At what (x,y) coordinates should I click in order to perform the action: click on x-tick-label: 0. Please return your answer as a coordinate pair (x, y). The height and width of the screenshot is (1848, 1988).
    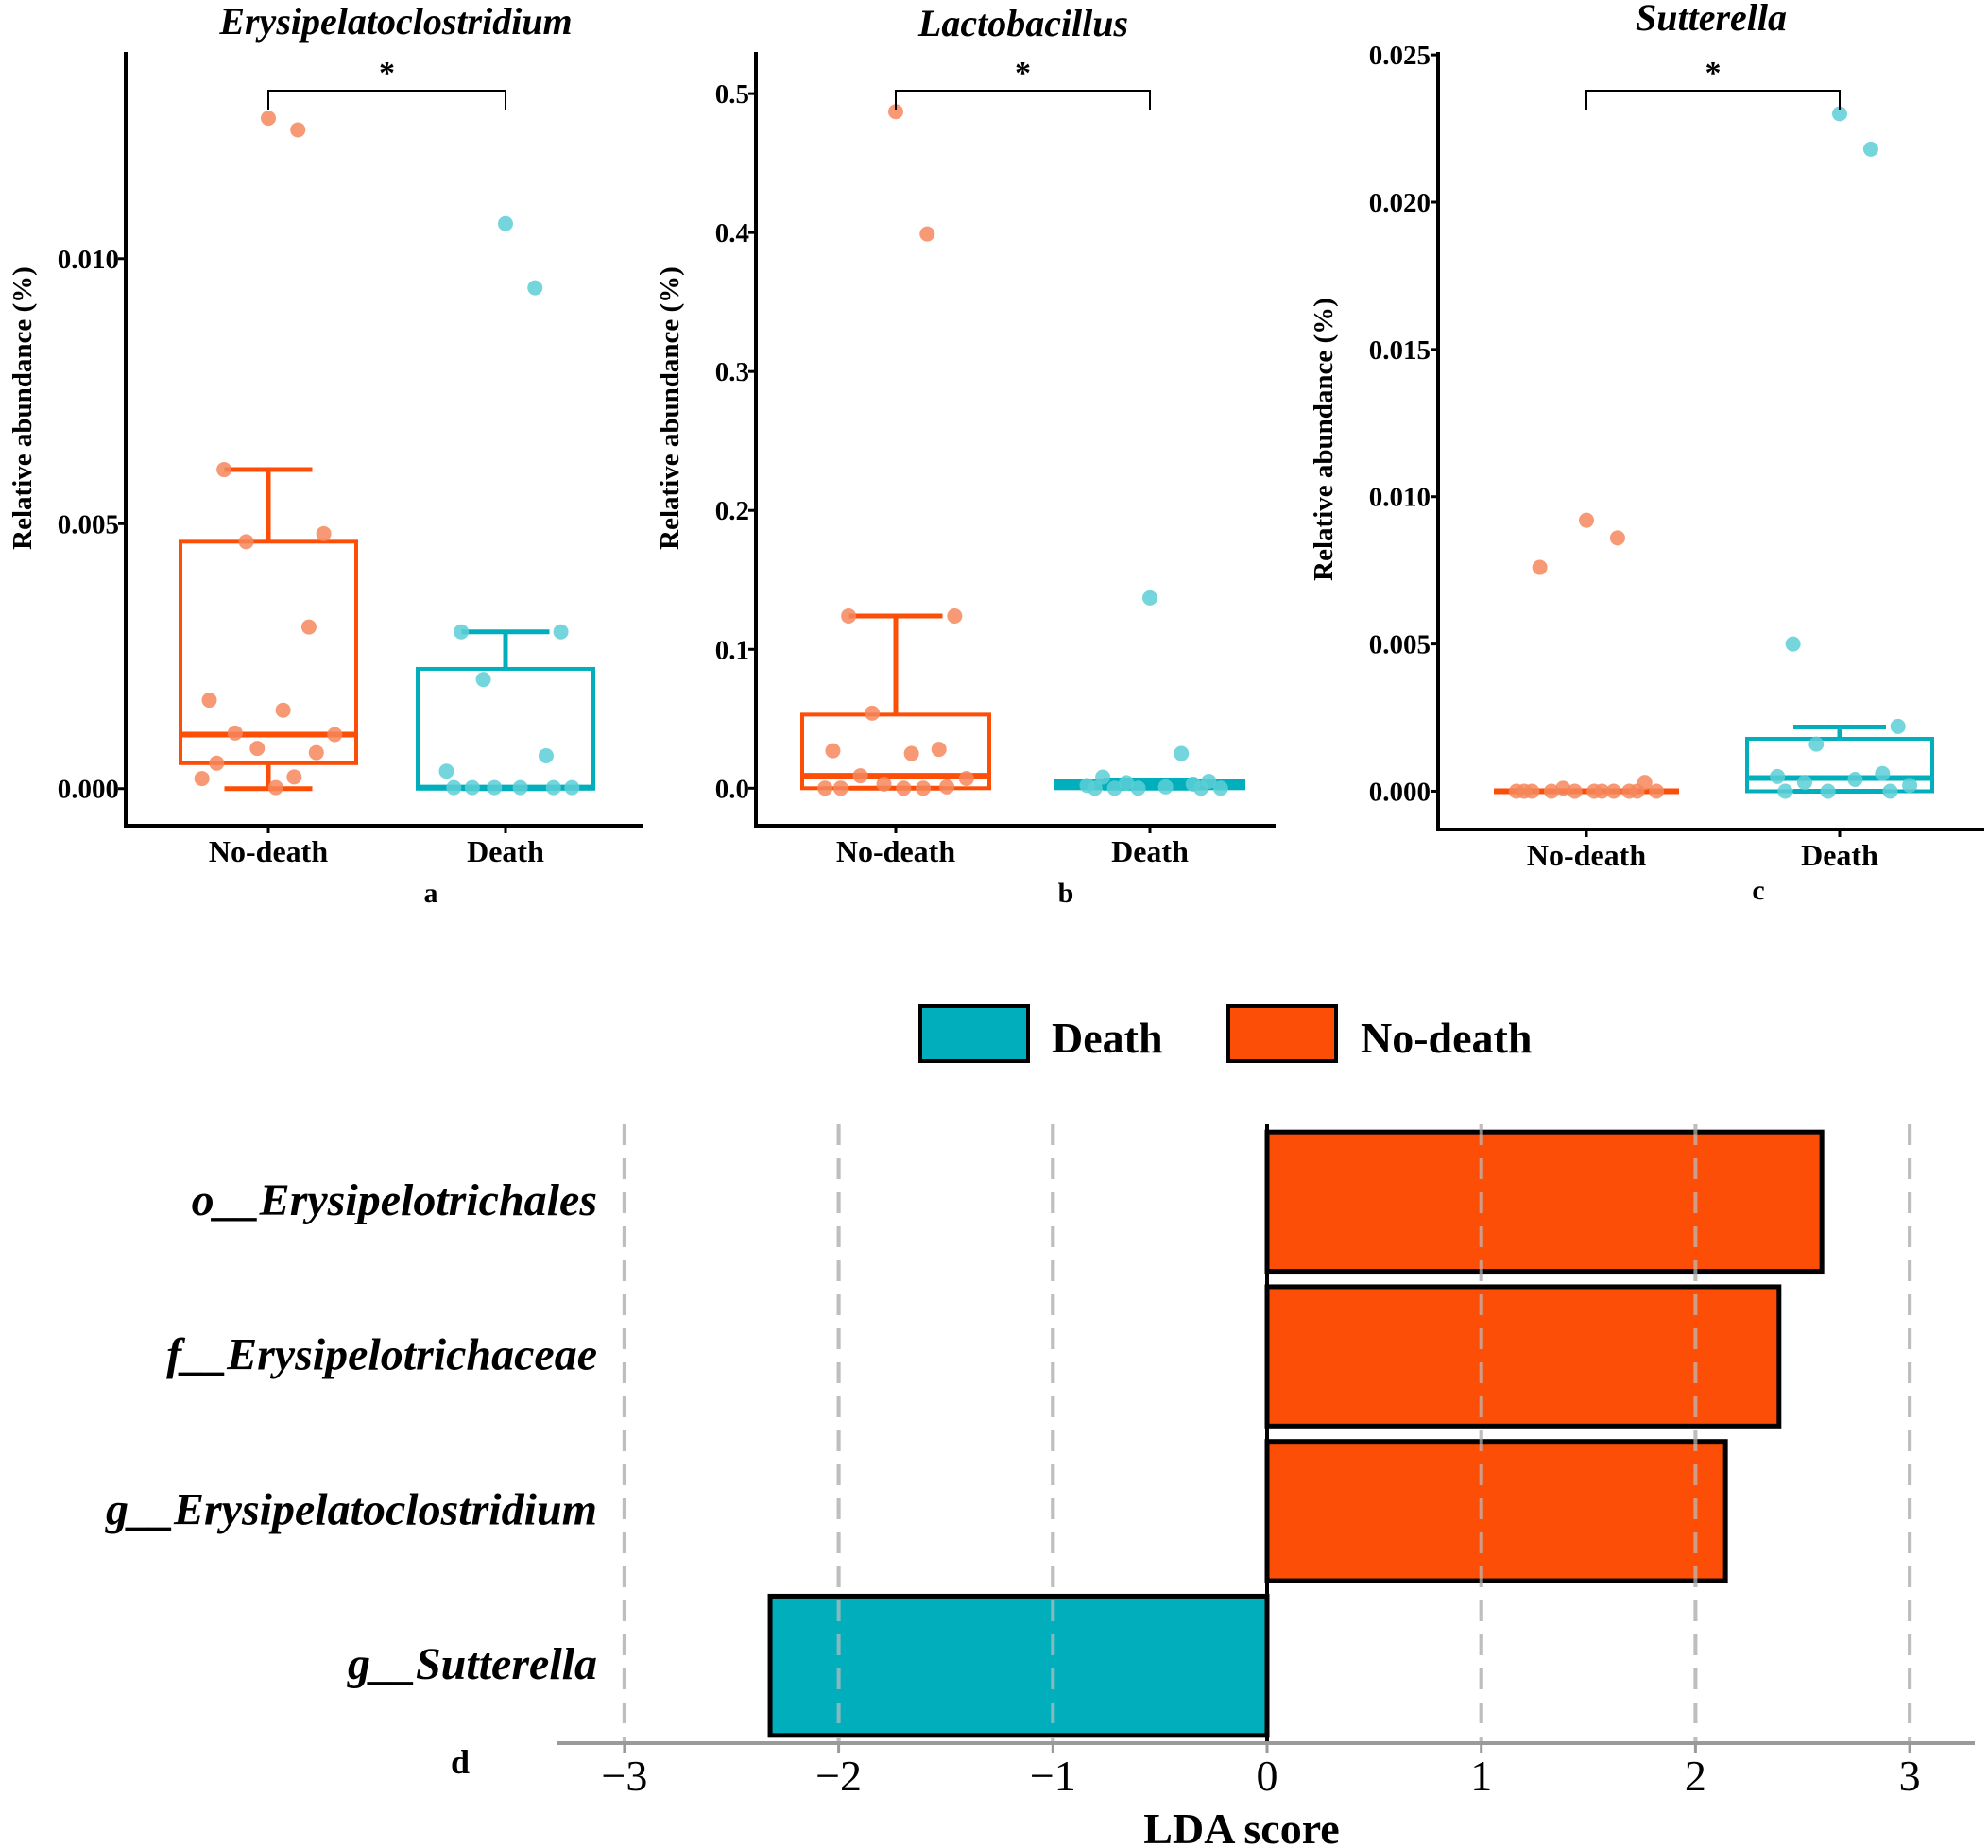
    Looking at the image, I should click on (1267, 1776).